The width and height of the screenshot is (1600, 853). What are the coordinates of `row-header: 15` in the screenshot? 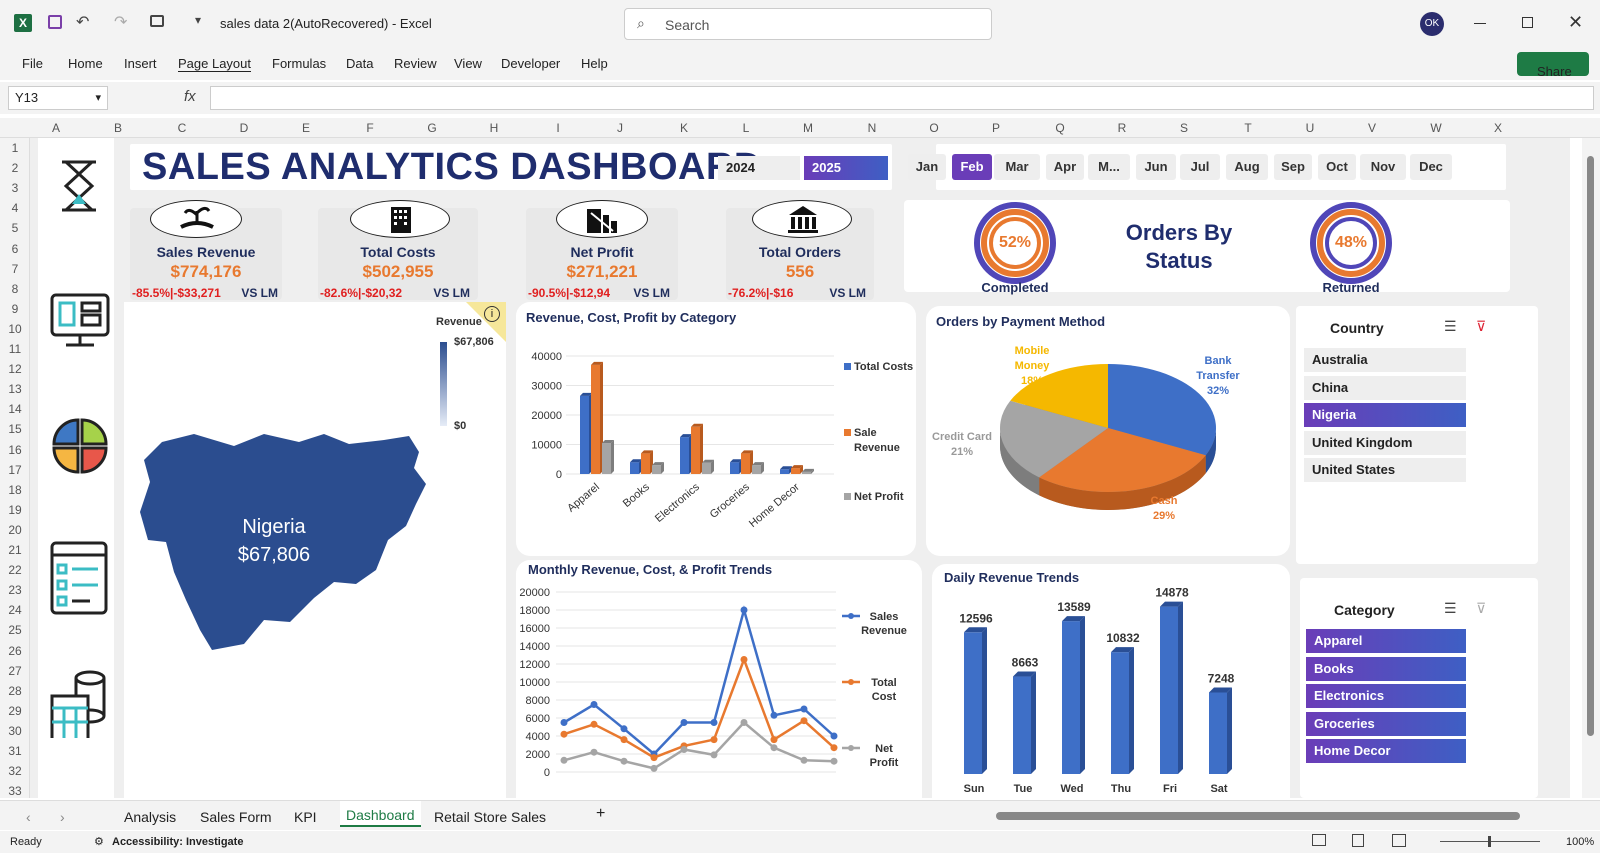 It's located at (15, 429).